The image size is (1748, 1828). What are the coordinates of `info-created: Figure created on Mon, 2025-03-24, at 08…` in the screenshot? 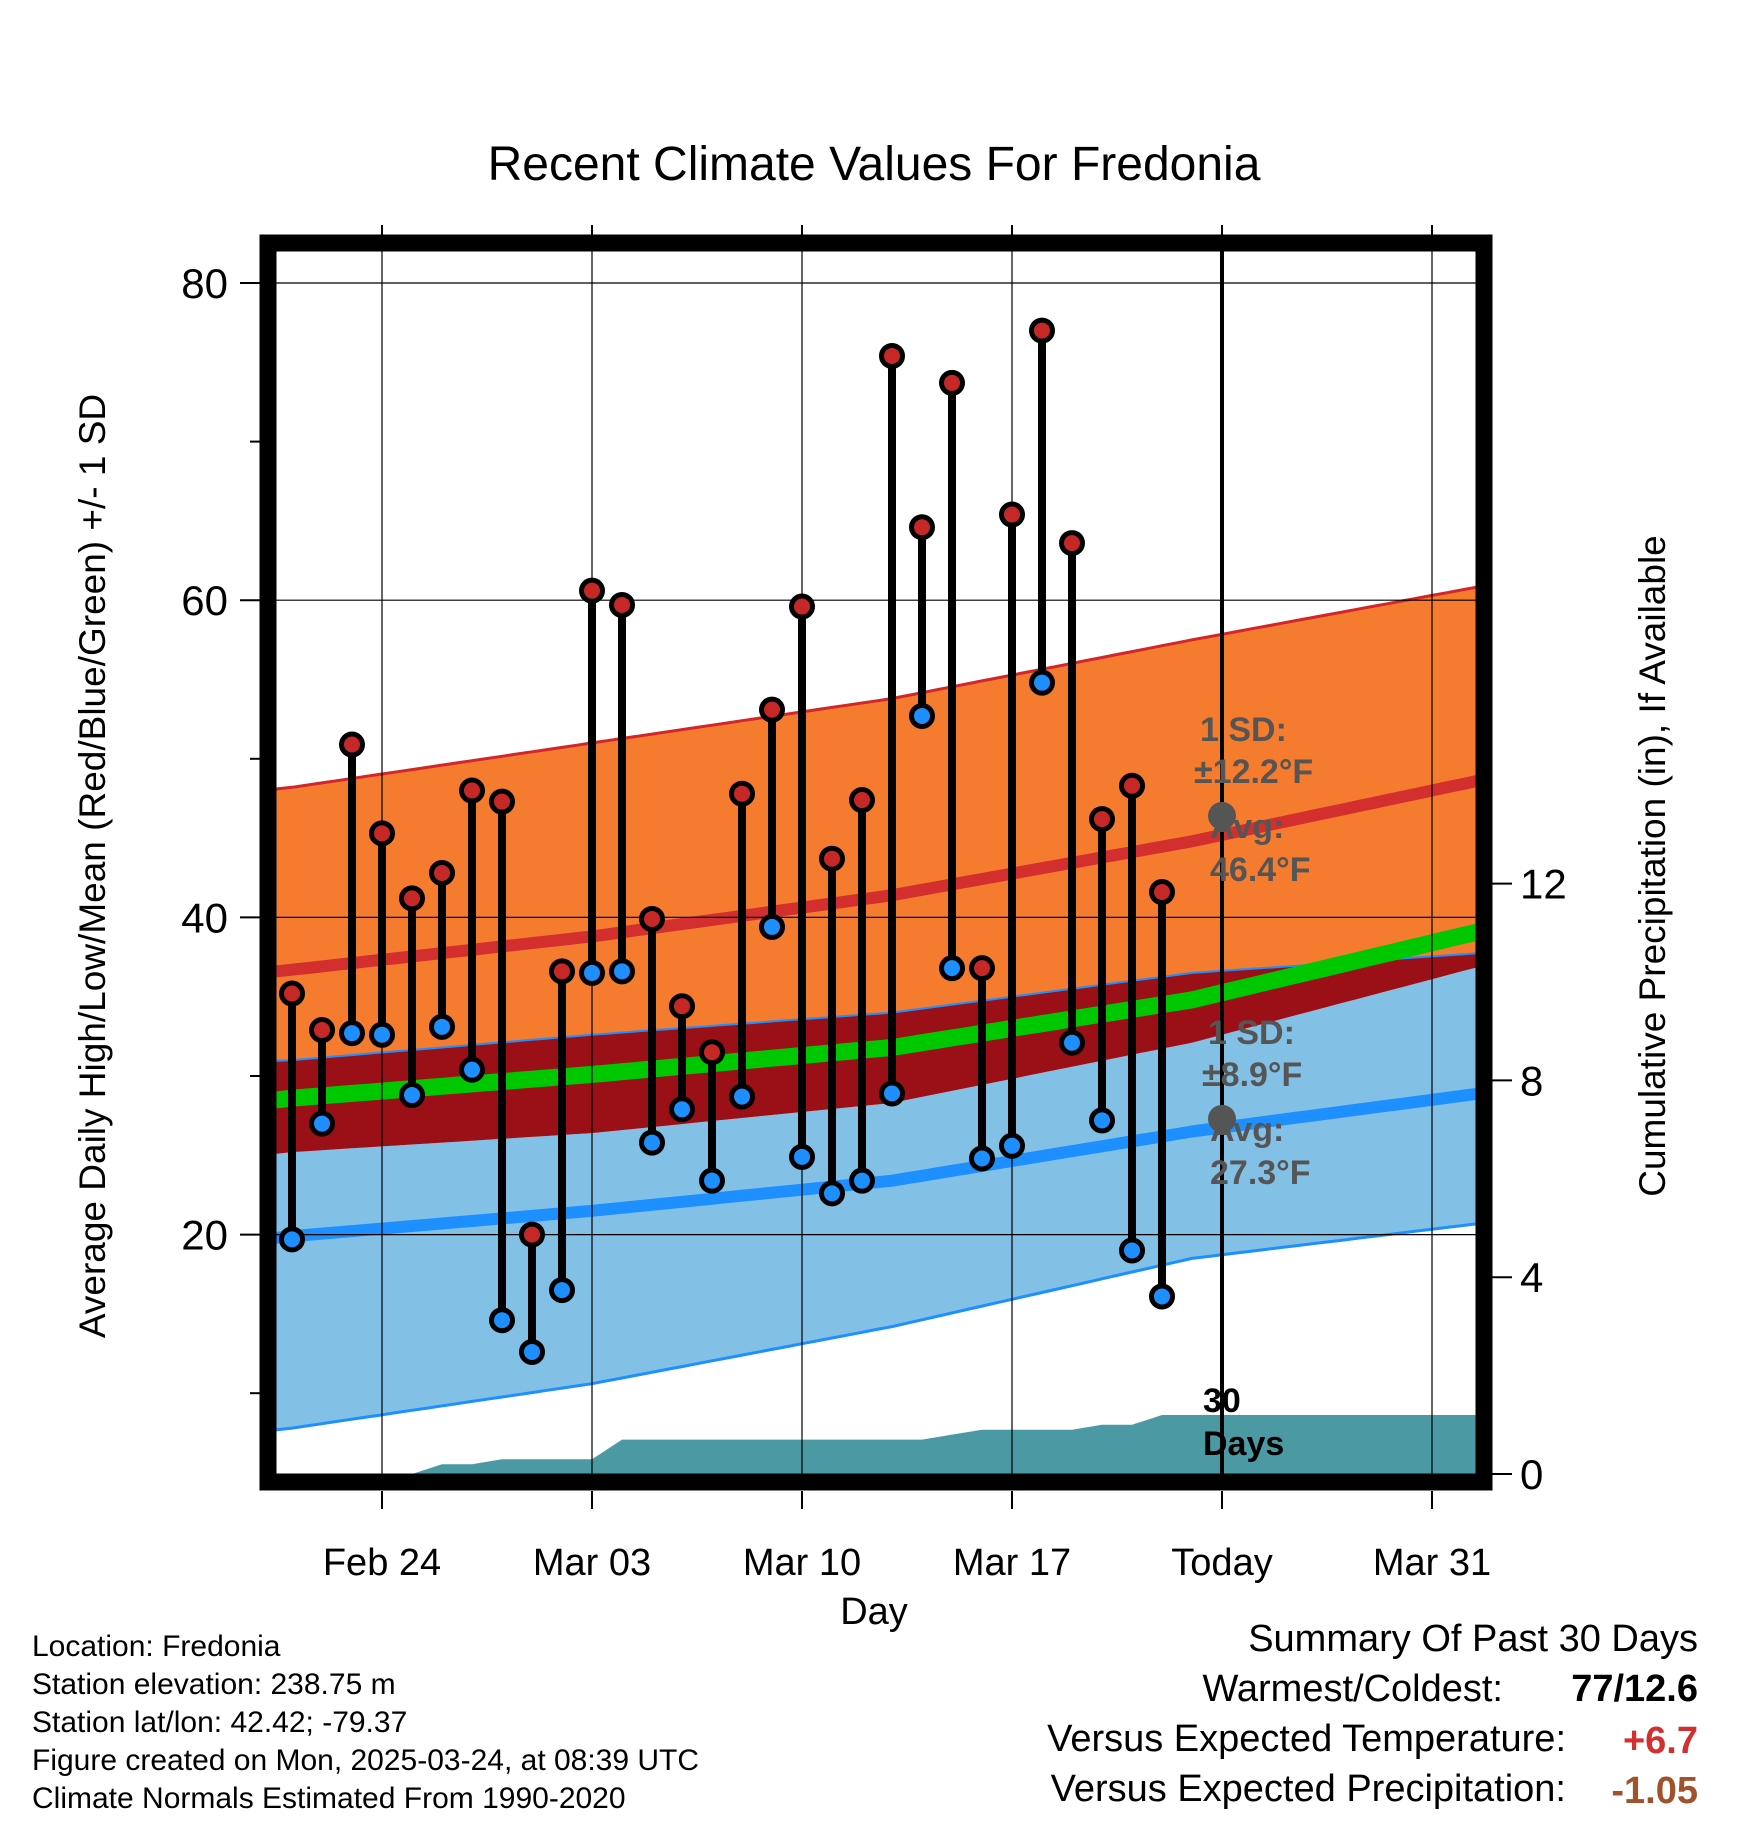 It's located at (366, 1760).